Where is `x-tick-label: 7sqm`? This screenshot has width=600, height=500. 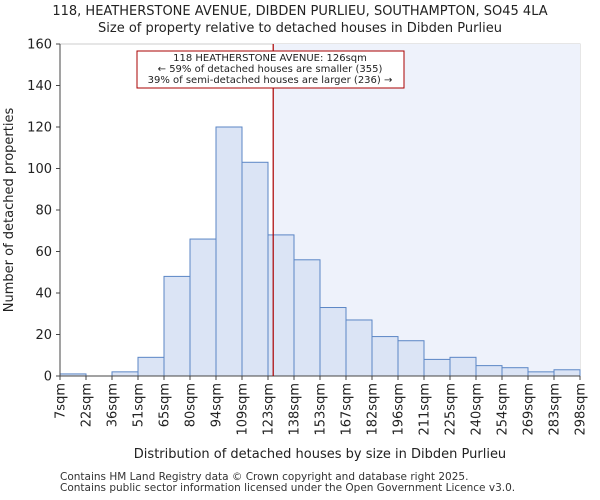 x-tick-label: 7sqm is located at coordinates (61, 401).